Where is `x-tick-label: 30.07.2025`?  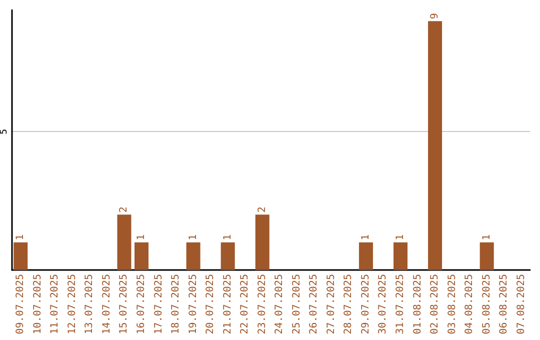 x-tick-label: 30.07.2025 is located at coordinates (383, 304).